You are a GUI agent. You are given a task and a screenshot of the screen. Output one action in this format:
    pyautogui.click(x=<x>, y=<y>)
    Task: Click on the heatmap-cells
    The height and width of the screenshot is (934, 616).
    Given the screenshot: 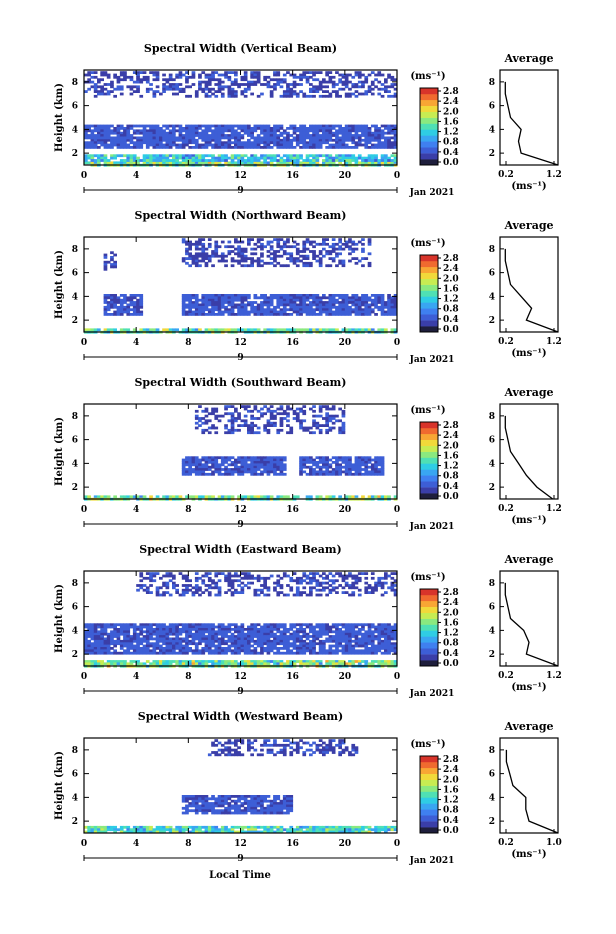 What is the action you would take?
    pyautogui.click(x=240, y=285)
    